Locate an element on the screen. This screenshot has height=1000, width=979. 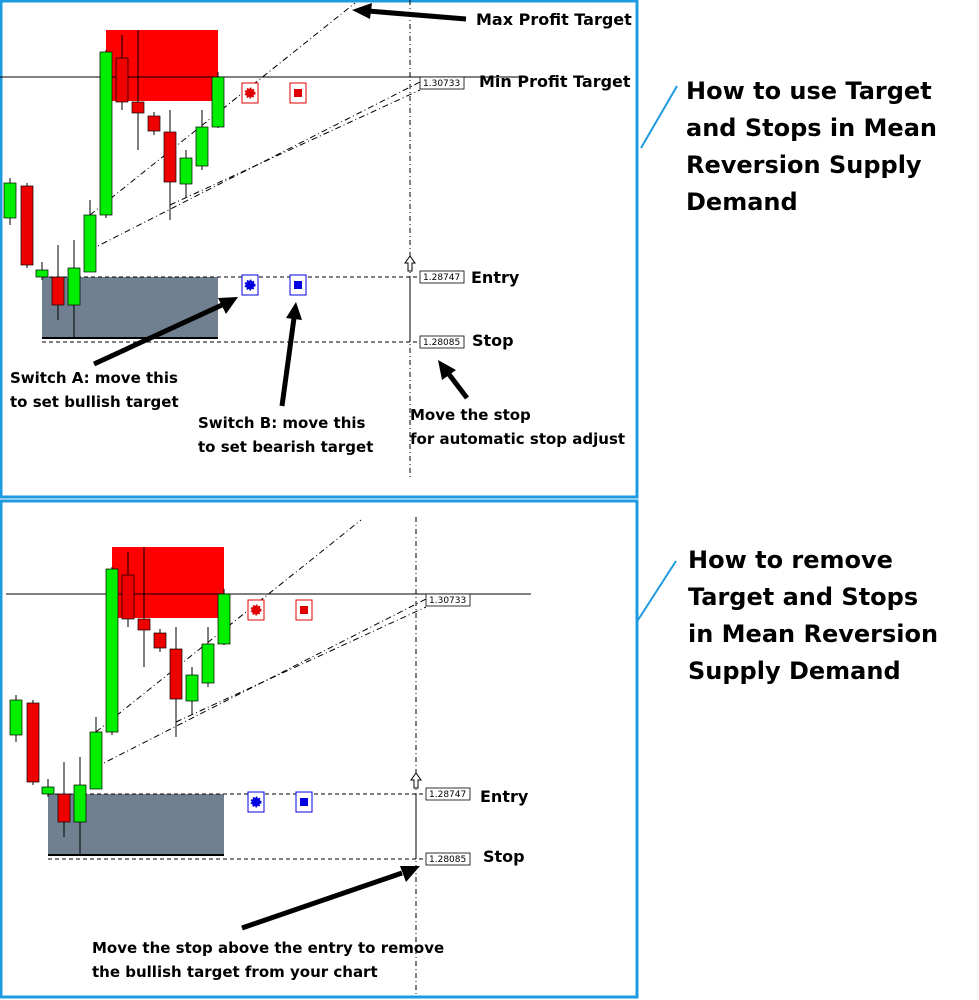
note: Switch B: move this is located at coordinates (282, 423).